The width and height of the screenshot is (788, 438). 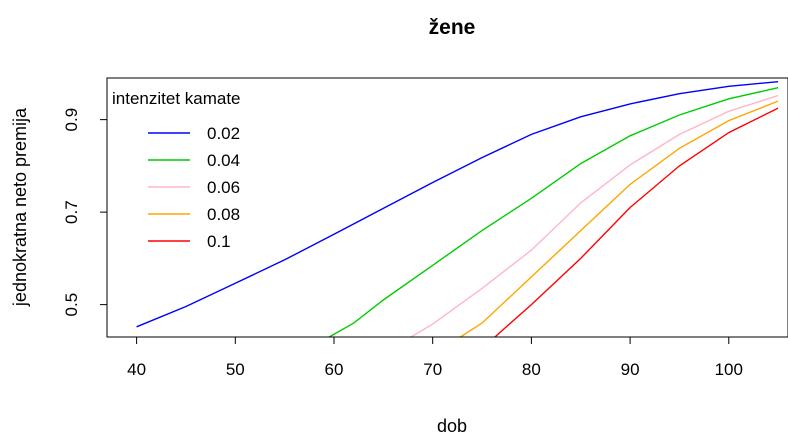 What do you see at coordinates (334, 369) in the screenshot?
I see `x-tick-label: 60` at bounding box center [334, 369].